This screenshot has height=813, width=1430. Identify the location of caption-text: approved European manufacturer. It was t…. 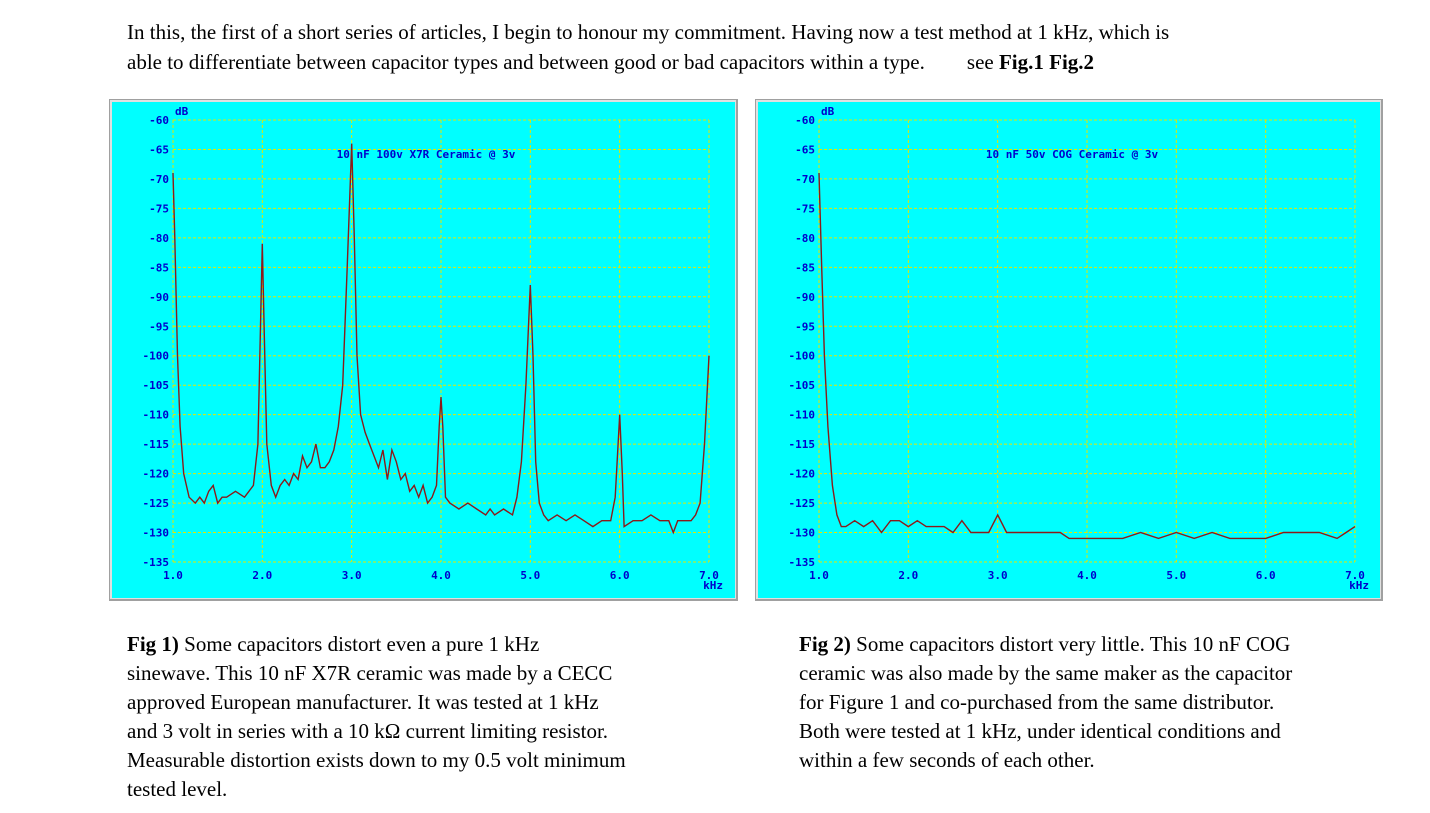
(363, 702).